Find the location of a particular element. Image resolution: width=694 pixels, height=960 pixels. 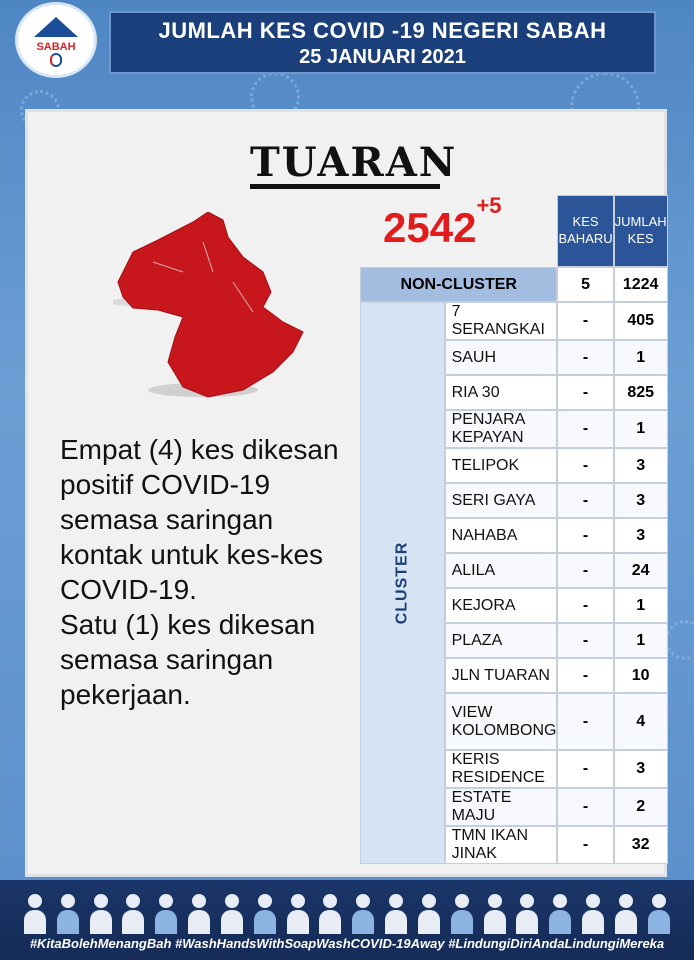

table-row: RIA 30-825 is located at coordinates (514, 392).